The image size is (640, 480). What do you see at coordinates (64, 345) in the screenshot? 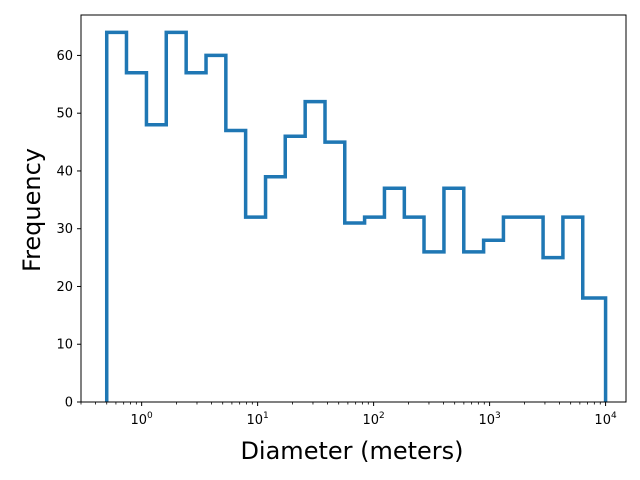
I see `y-tick-label: 10` at bounding box center [64, 345].